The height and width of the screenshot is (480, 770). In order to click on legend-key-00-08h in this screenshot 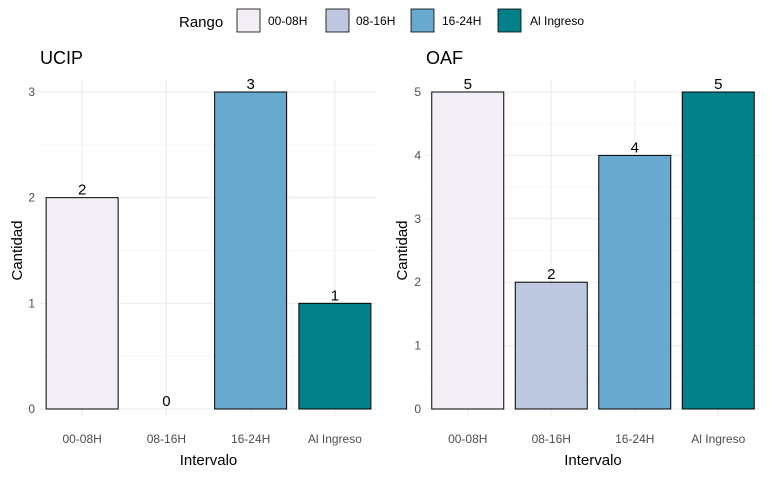, I will do `click(248, 20)`.